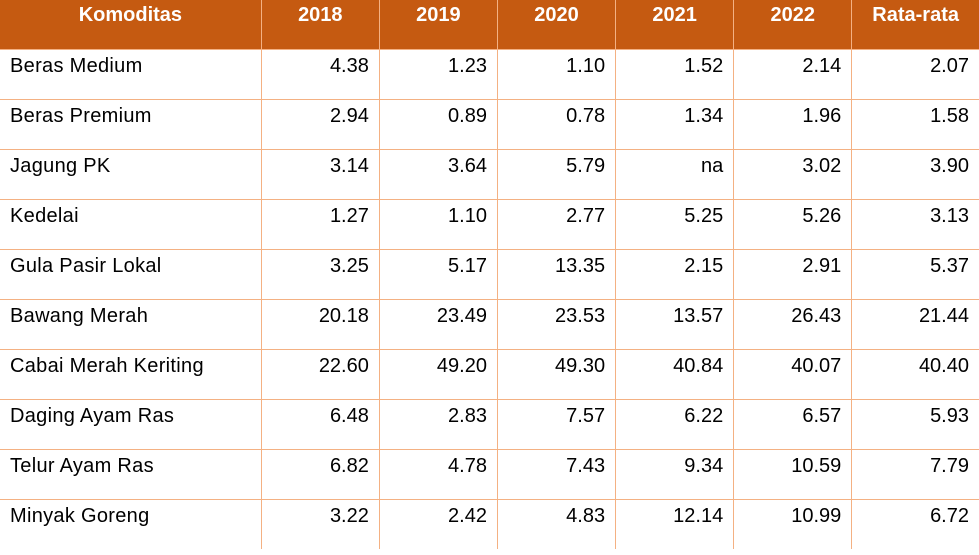  I want to click on value-cell: 2.77, so click(556, 224).